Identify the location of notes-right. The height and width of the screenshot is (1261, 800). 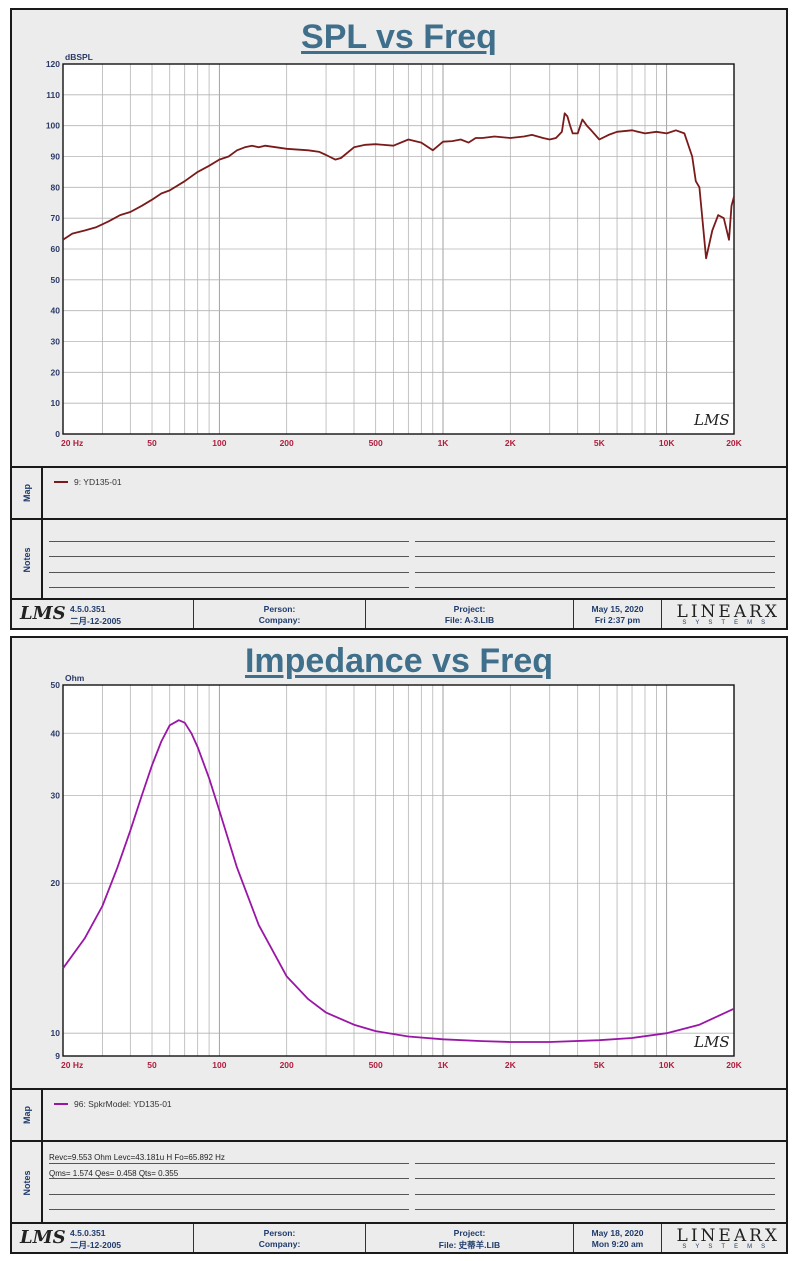
(595, 1179).